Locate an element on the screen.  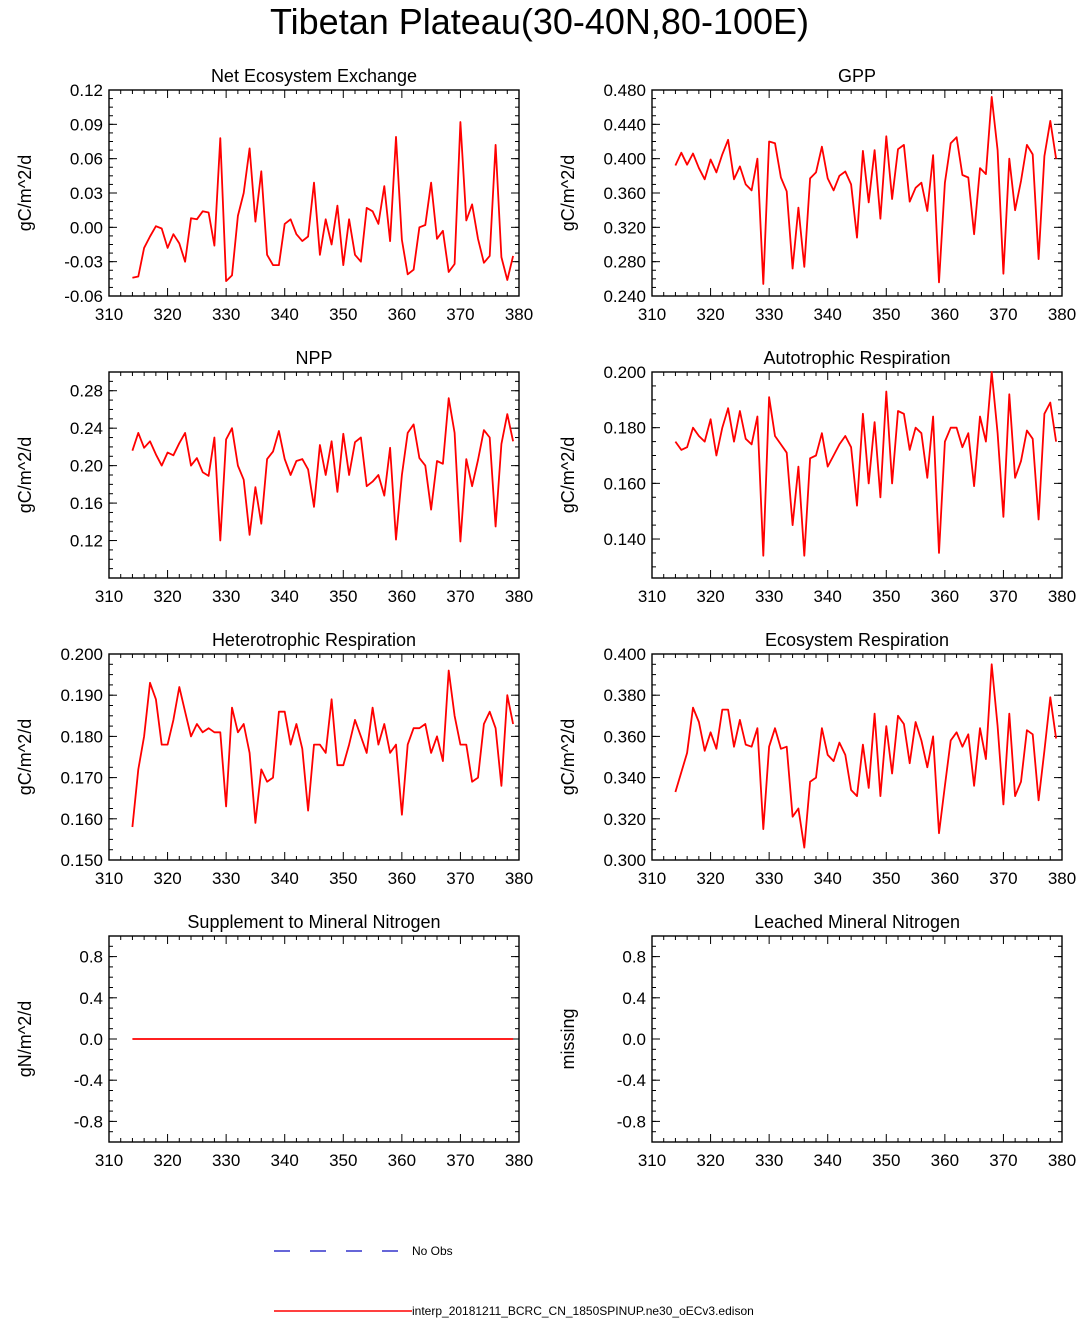
y-tick-label: 0.24 is located at coordinates (86, 428).